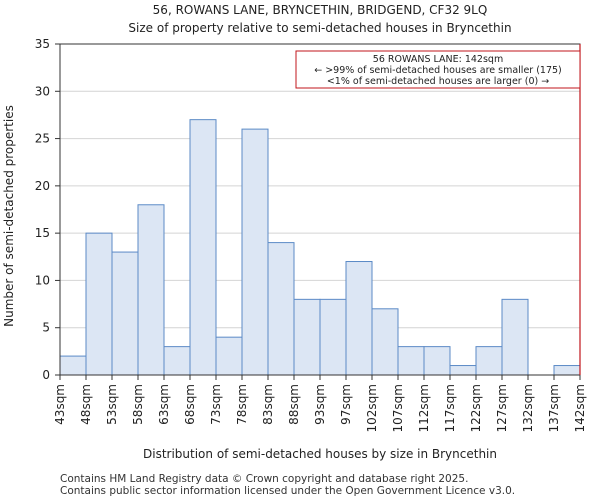 The image size is (600, 500). I want to click on bar-117sqm, so click(463, 370).